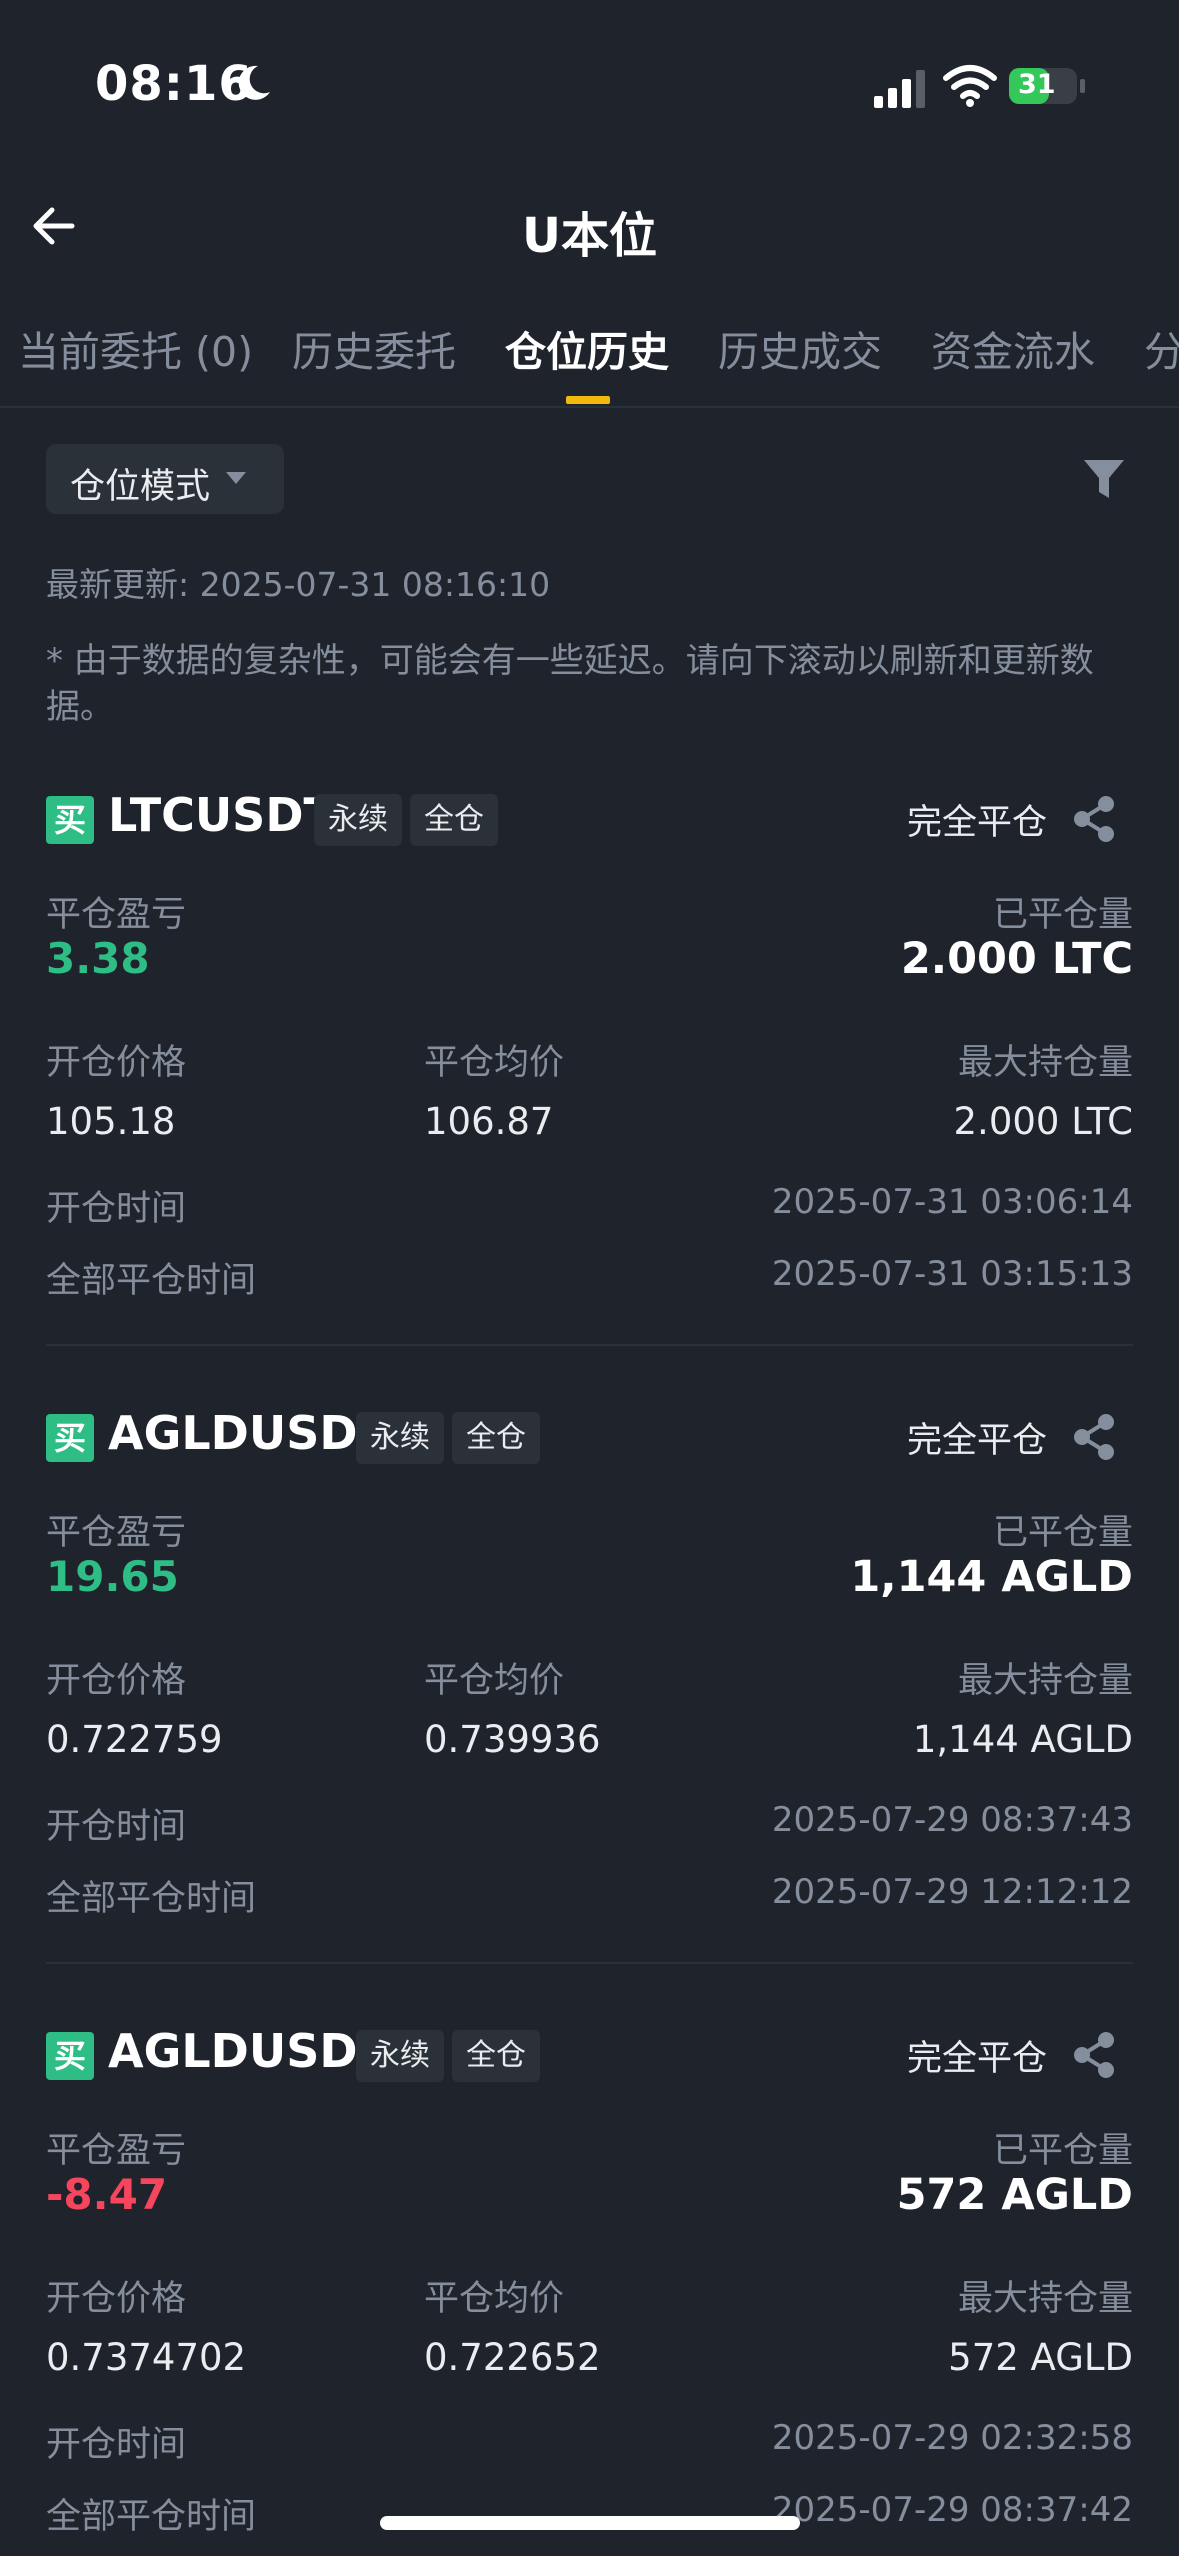 The width and height of the screenshot is (1179, 2556). Describe the element at coordinates (1043, 1121) in the screenshot. I see `max-position-qty: 2.000 LTC` at that location.